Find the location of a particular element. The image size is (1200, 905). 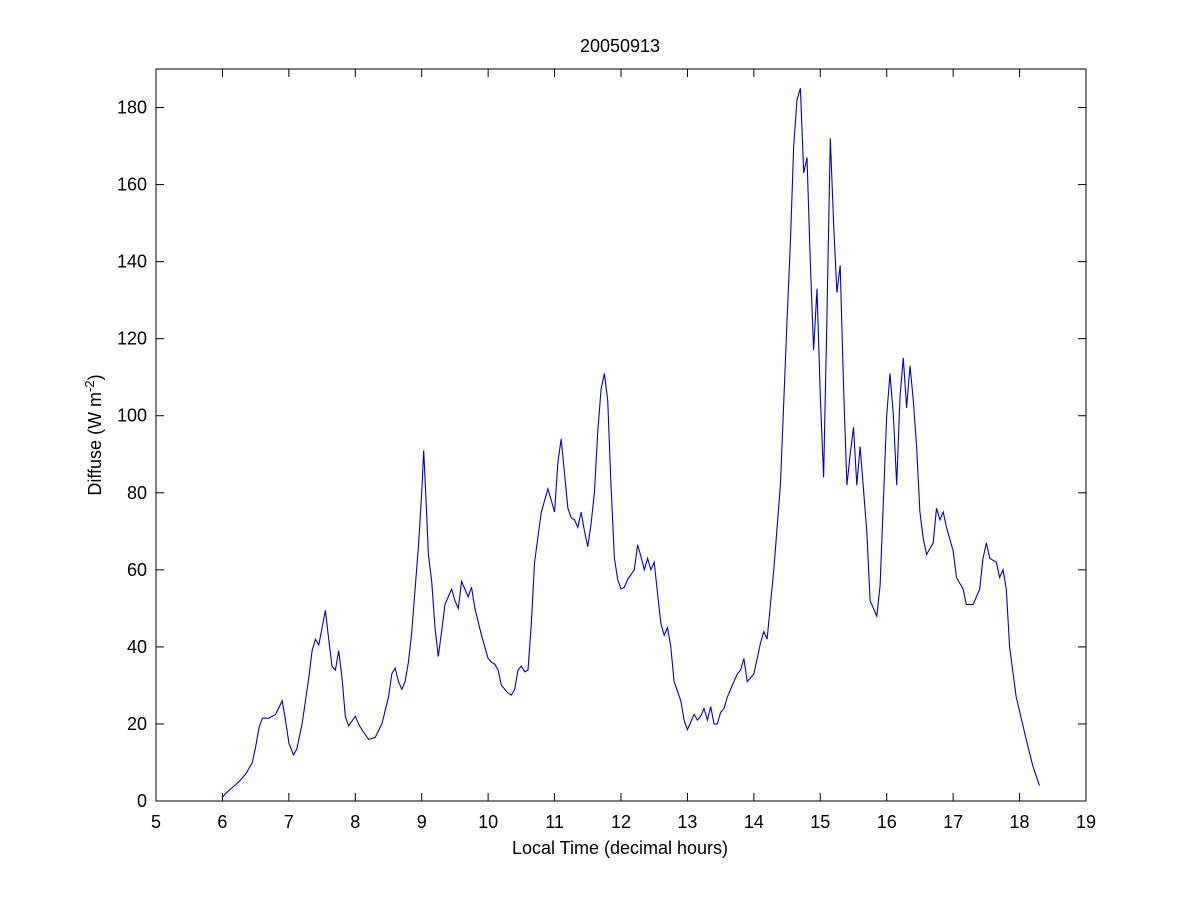

x-tick-label: 15 is located at coordinates (820, 822).